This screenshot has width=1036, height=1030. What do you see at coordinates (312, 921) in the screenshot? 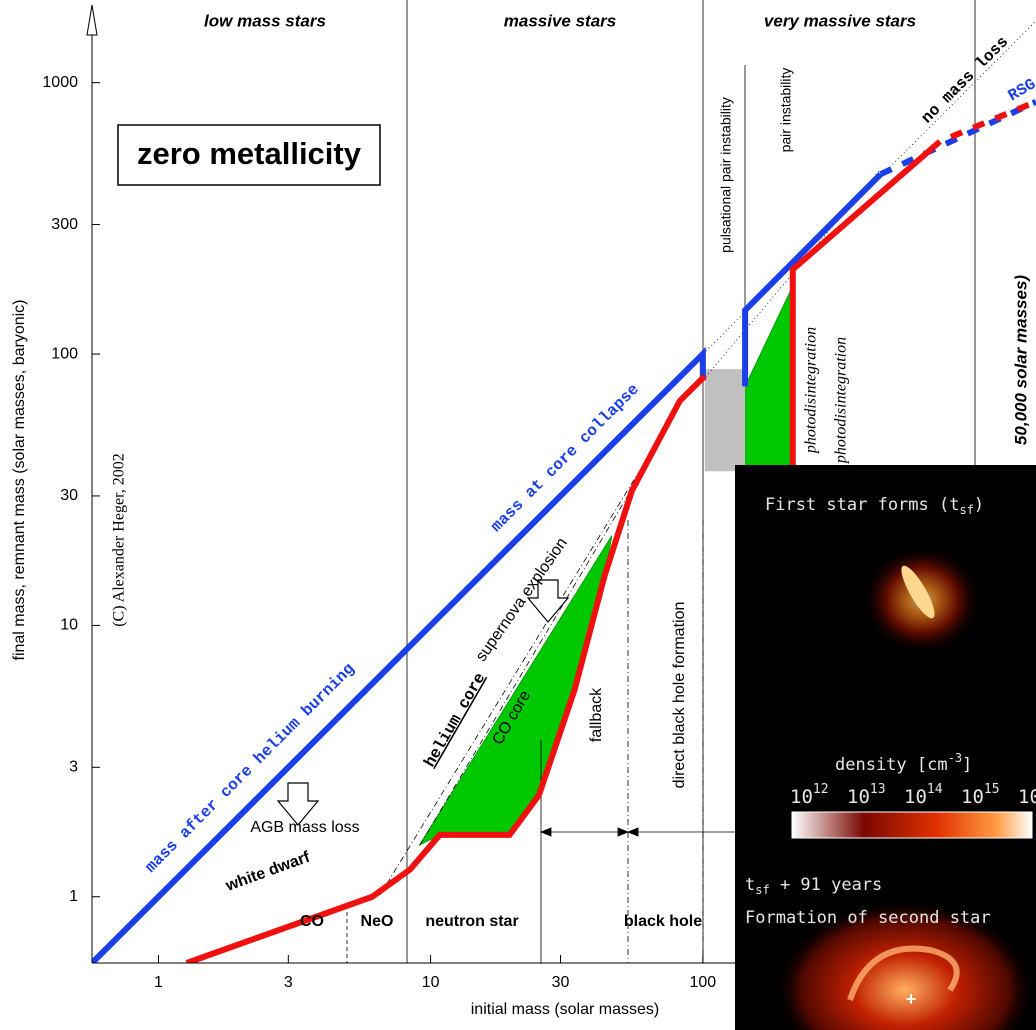
I see `annotation: CO` at bounding box center [312, 921].